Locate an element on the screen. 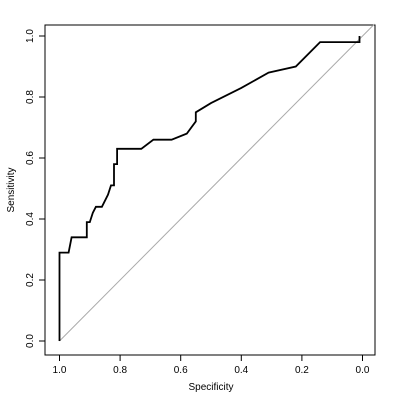 The width and height of the screenshot is (400, 400). x-tick-label: 0.2 is located at coordinates (302, 370).